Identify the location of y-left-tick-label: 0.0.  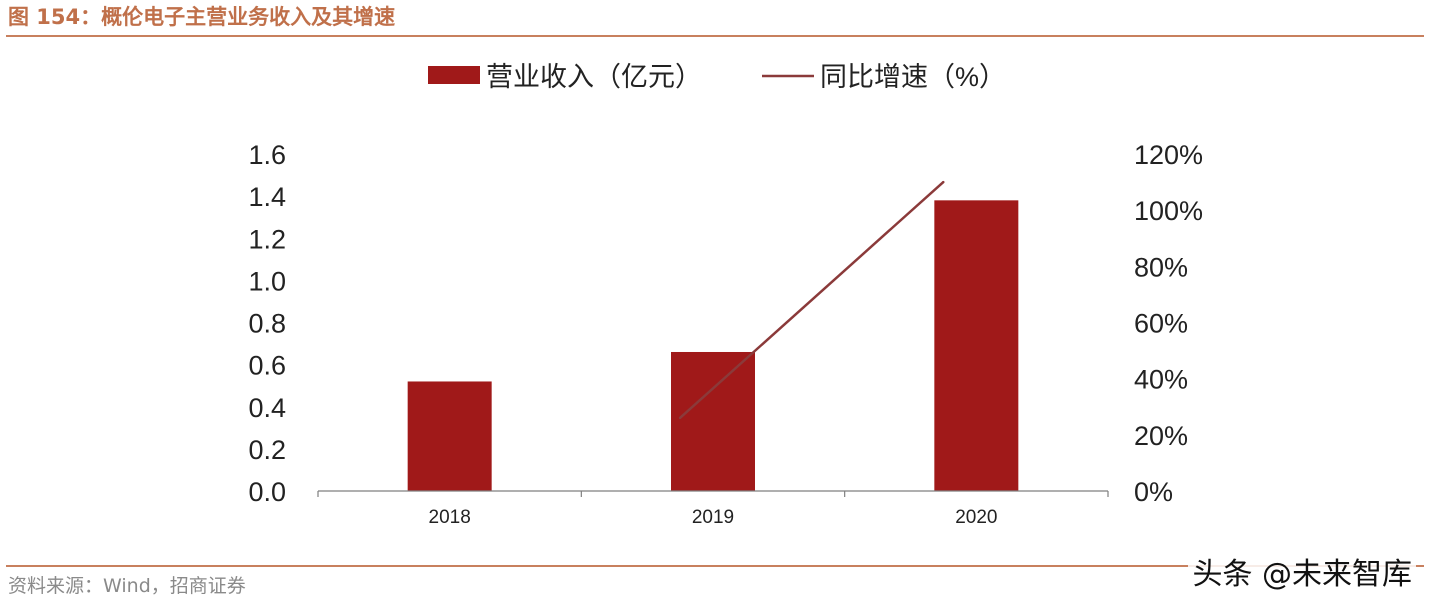
(267, 492).